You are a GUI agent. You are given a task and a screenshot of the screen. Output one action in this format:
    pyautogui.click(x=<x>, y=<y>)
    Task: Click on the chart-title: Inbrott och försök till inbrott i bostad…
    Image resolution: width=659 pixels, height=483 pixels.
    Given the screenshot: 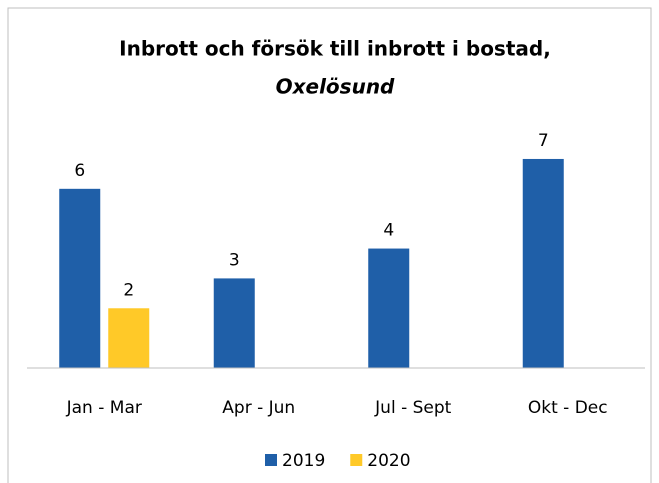 What is the action you would take?
    pyautogui.click(x=335, y=49)
    